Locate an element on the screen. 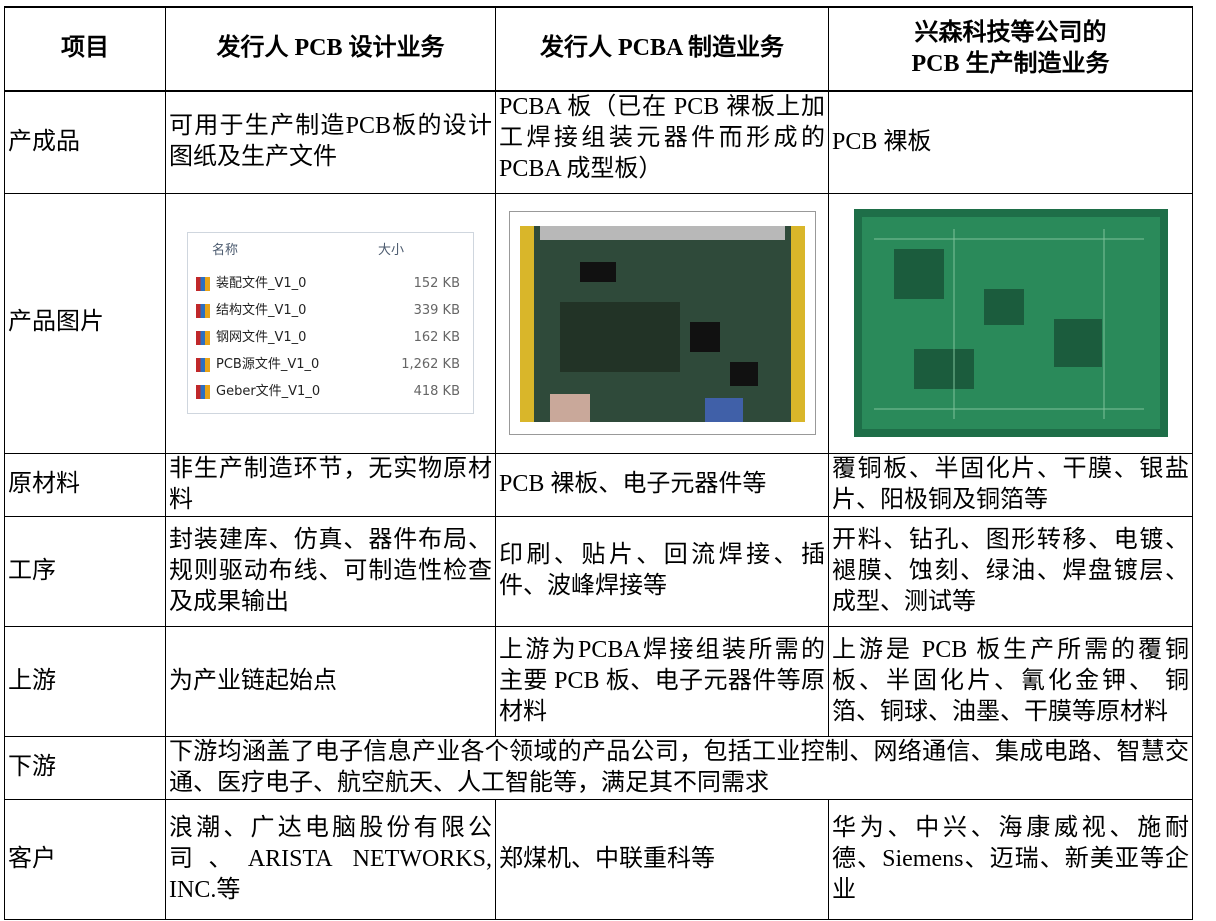 The width and height of the screenshot is (1216, 921). header-cell: 项目 is located at coordinates (85, 49).